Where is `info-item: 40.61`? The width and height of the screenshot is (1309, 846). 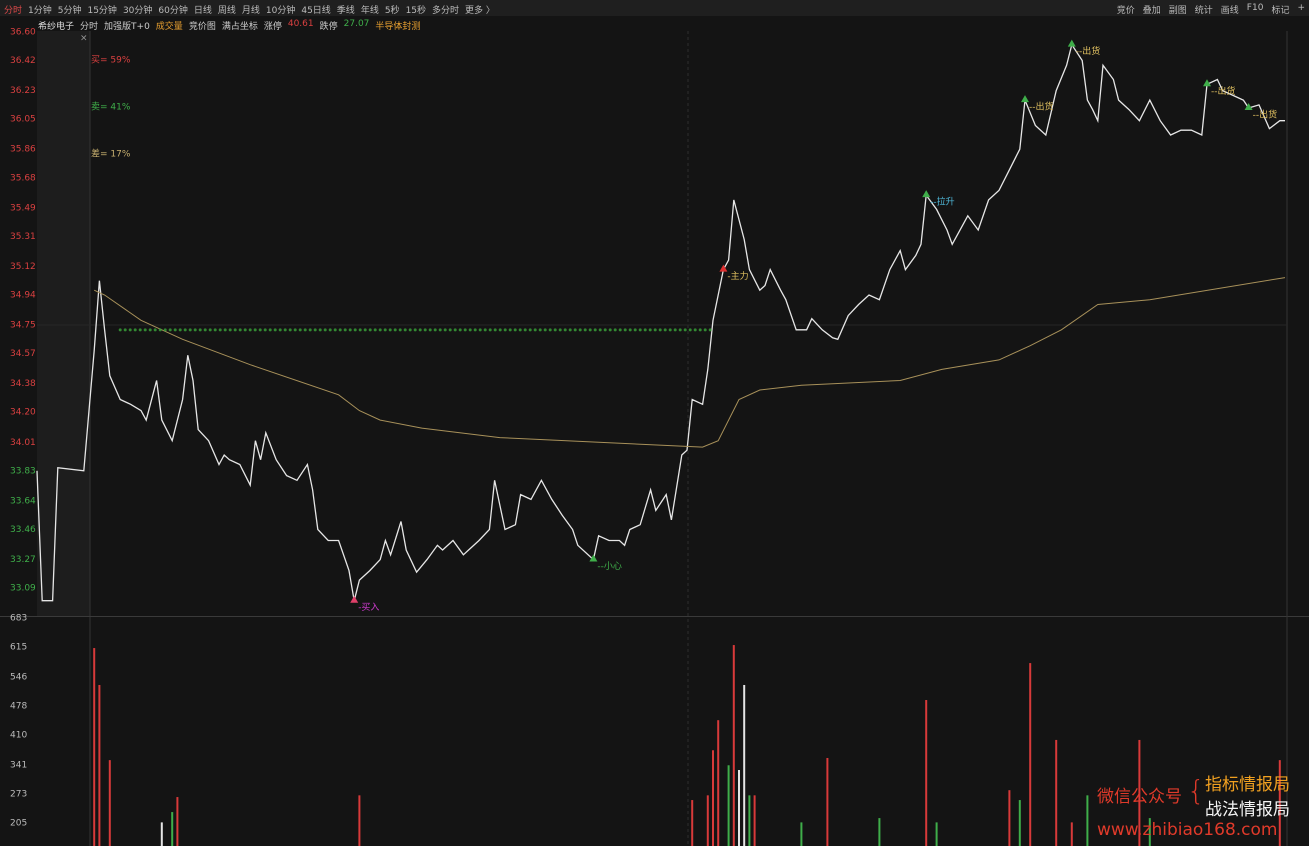 info-item: 40.61 is located at coordinates (300, 24).